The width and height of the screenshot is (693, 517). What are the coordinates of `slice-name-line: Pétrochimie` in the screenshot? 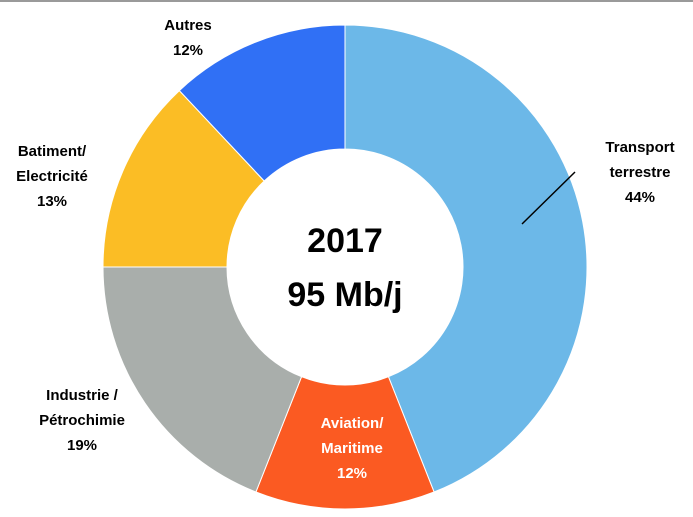 It's located at (82, 420).